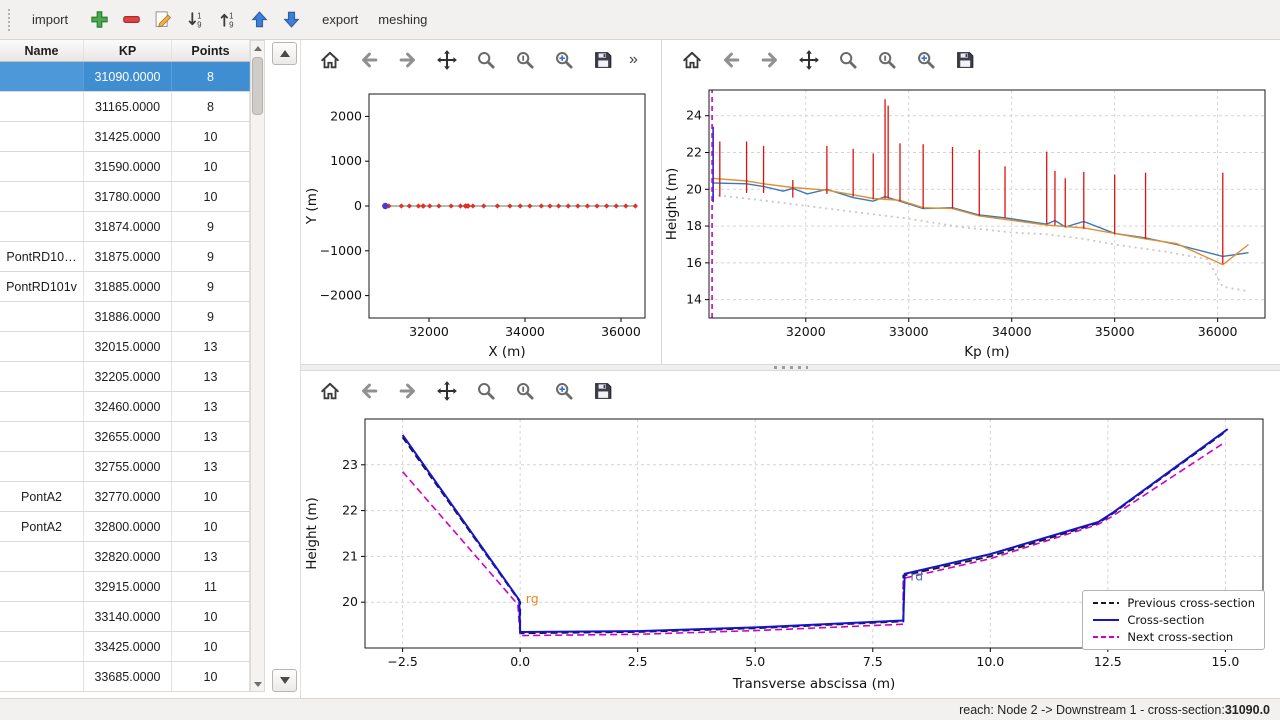  I want to click on table-row: 32820.0000 13, so click(125, 557).